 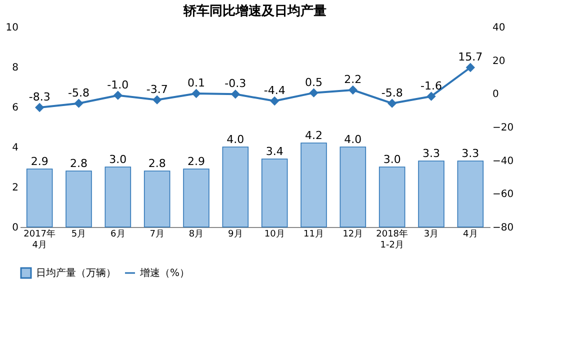 What do you see at coordinates (15, 148) in the screenshot?
I see `y-tick-label: 4` at bounding box center [15, 148].